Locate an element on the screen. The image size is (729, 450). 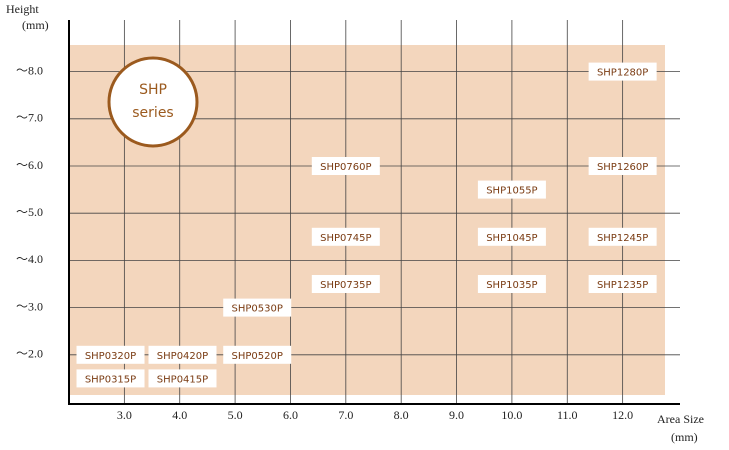
x-tick-label: 6.0 is located at coordinates (290, 415).